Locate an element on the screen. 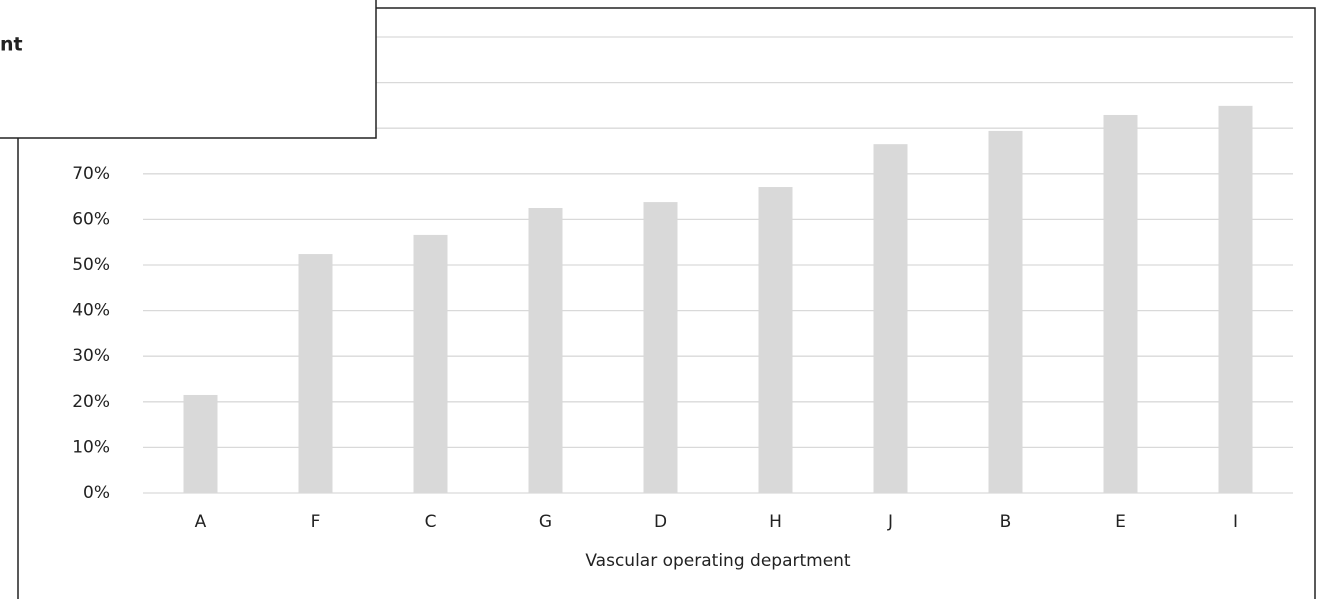 This screenshot has height=599, width=1332. x-tick-label: A is located at coordinates (201, 522).